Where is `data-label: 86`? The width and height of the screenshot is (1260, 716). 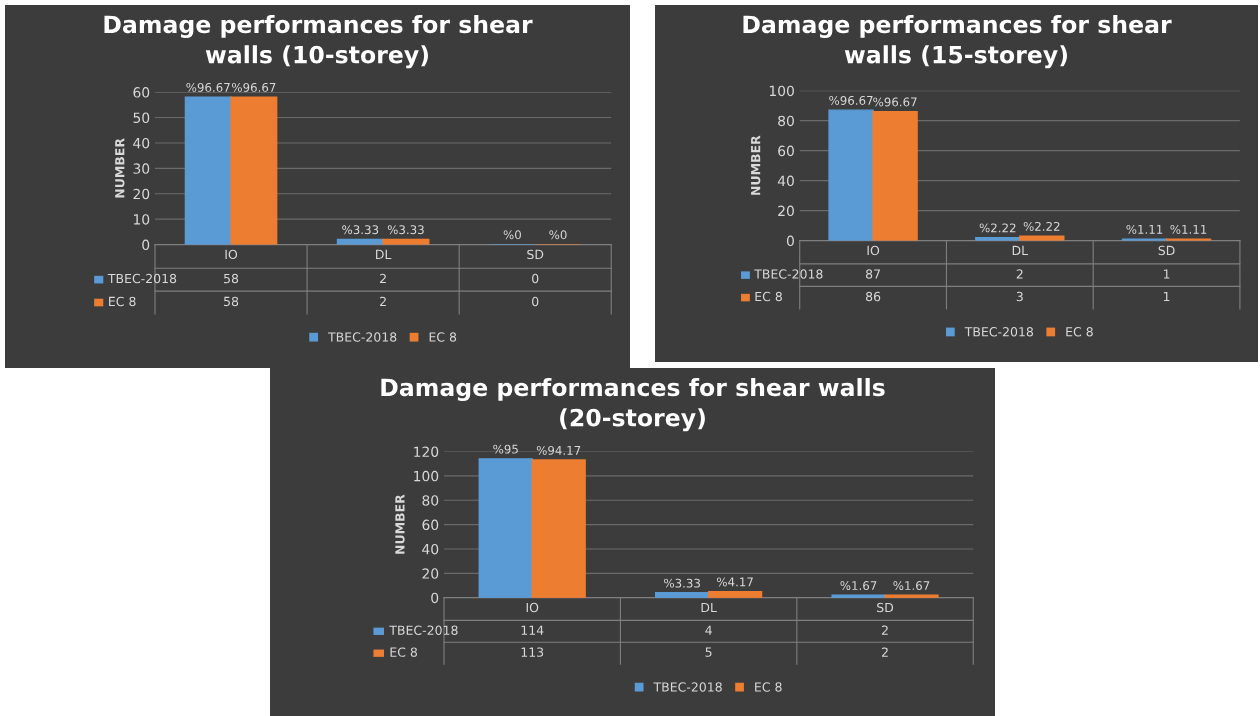
data-label: 86 is located at coordinates (873, 296).